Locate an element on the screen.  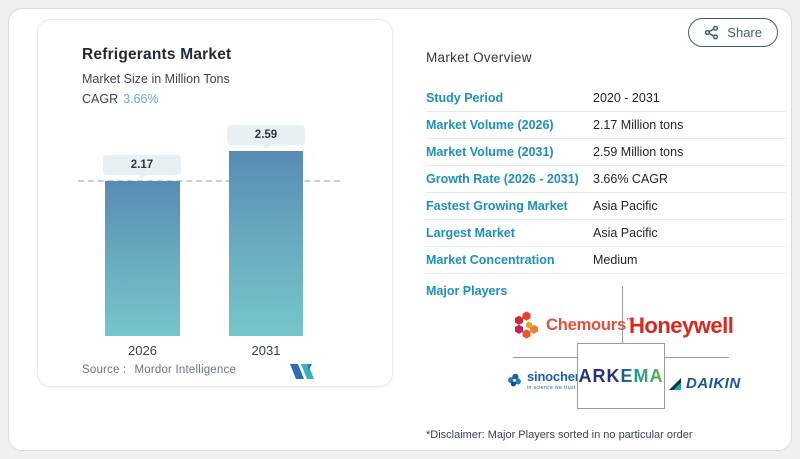
source-line: Source : Mordor Intelligence is located at coordinates (222, 370).